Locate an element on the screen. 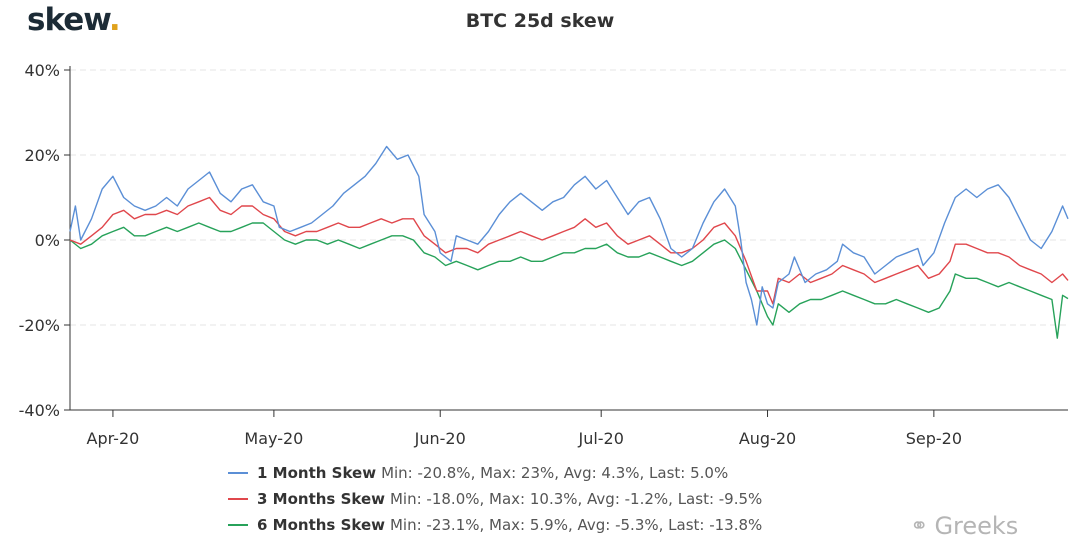 This screenshot has height=543, width=1080. watermark: ⚭ Greeks is located at coordinates (964, 526).